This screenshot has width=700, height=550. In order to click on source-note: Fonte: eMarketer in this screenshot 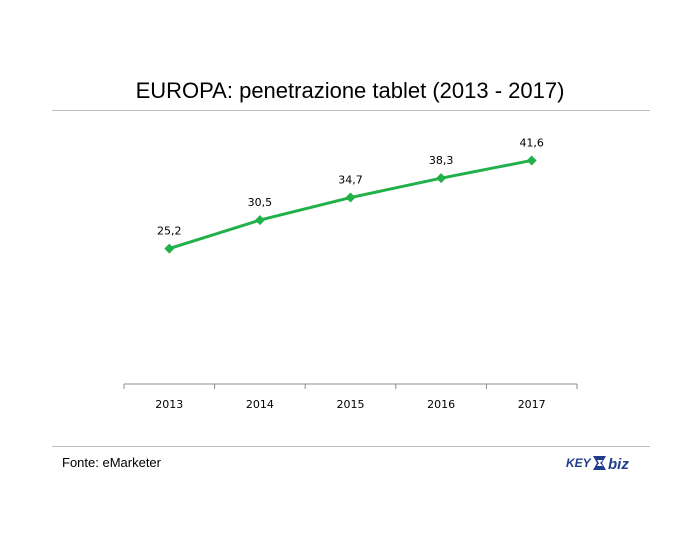, I will do `click(111, 462)`.